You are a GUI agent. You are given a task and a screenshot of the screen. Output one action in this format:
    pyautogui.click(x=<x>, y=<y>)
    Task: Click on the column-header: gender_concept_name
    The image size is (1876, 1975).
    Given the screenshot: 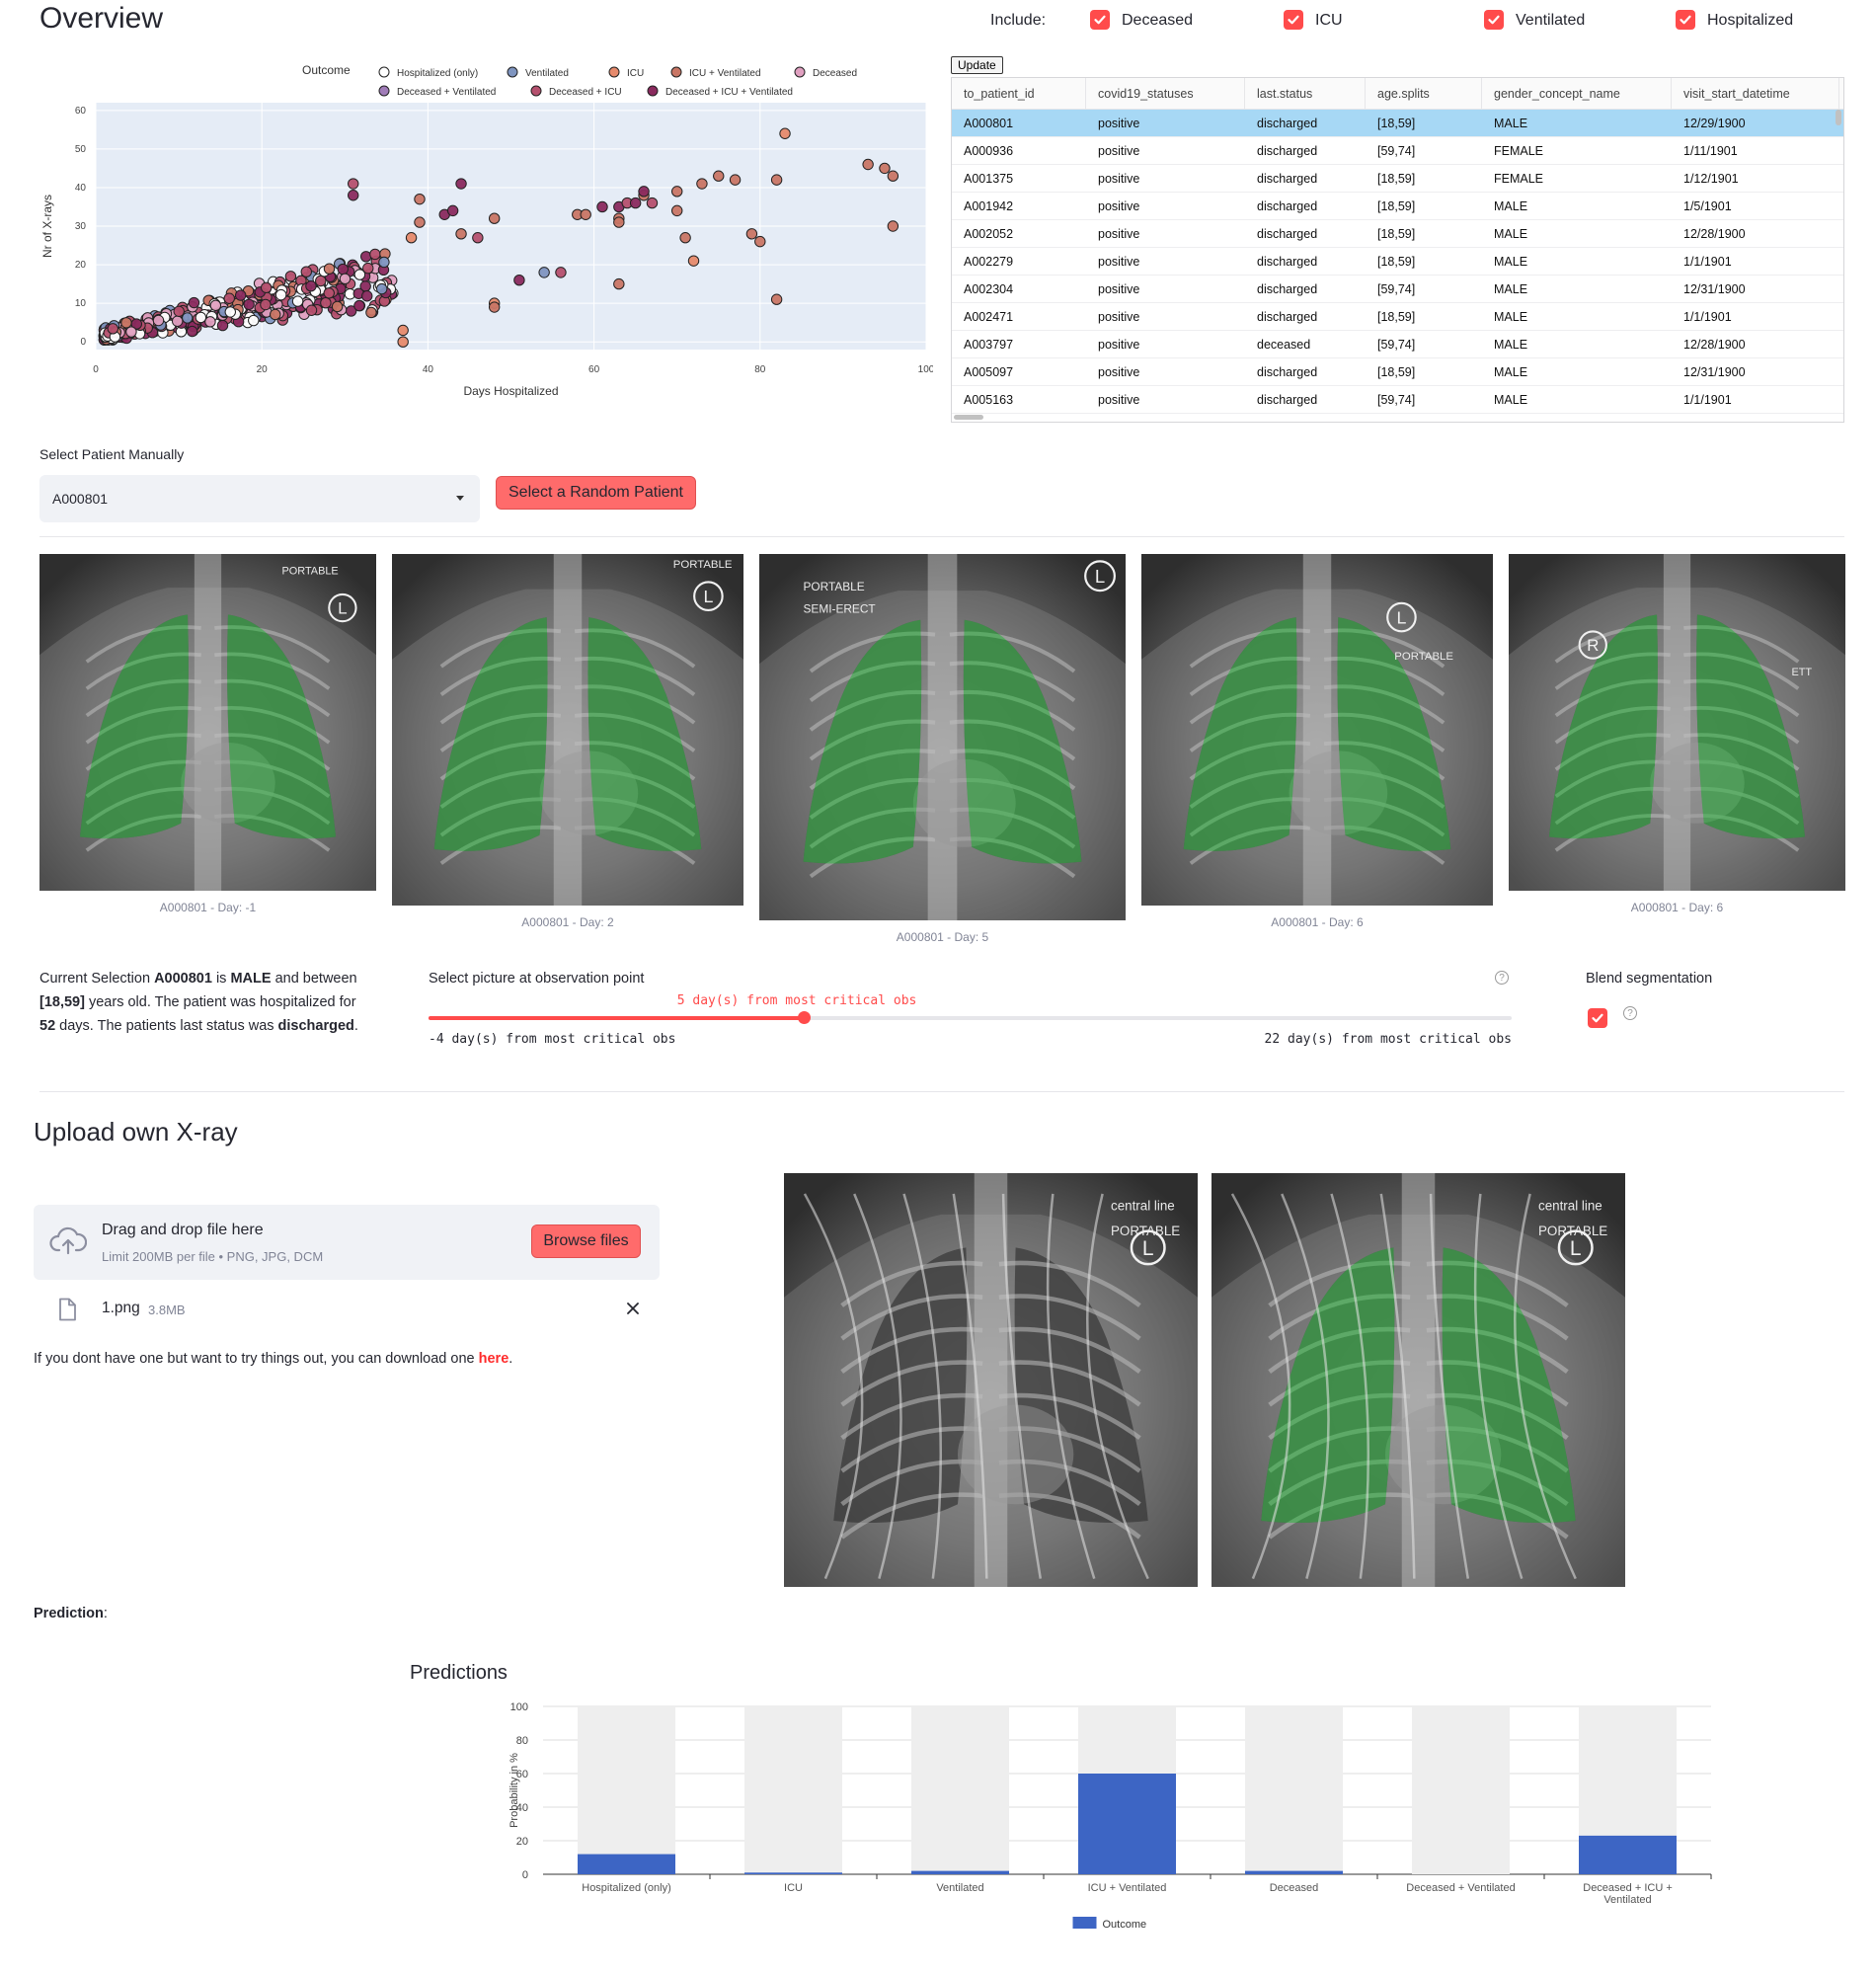 What is the action you would take?
    pyautogui.click(x=1577, y=94)
    